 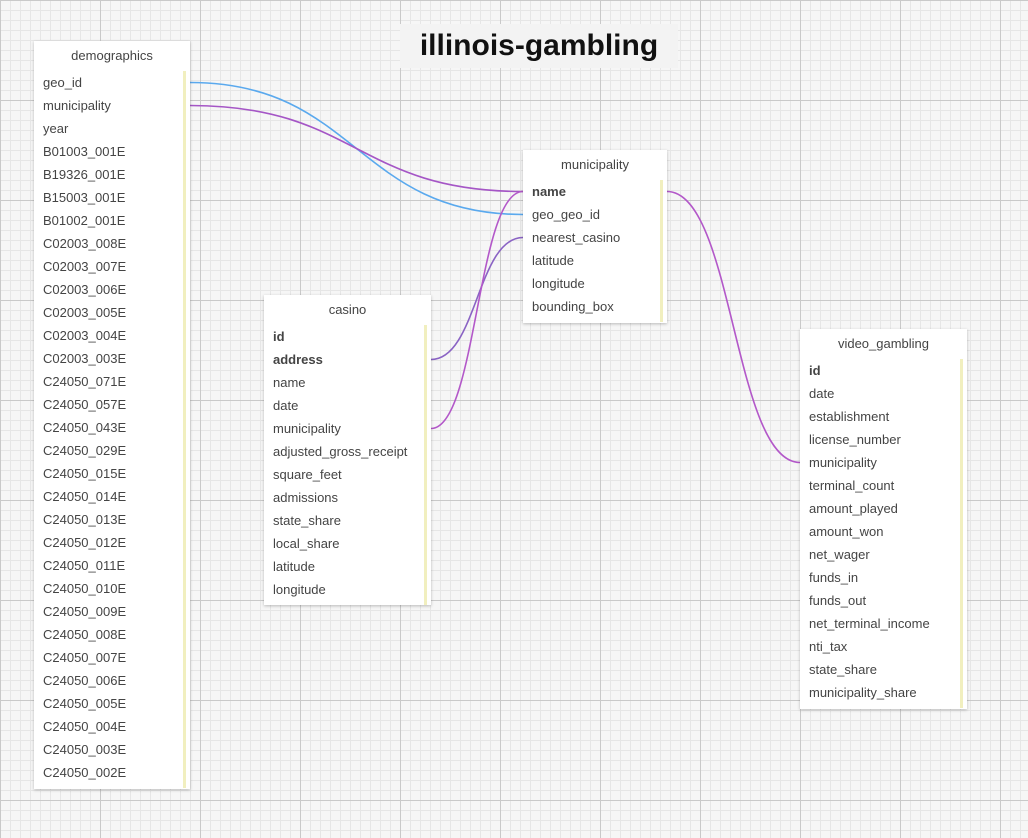 What do you see at coordinates (85, 427) in the screenshot?
I see `column-c24050-043e: C24050_043E` at bounding box center [85, 427].